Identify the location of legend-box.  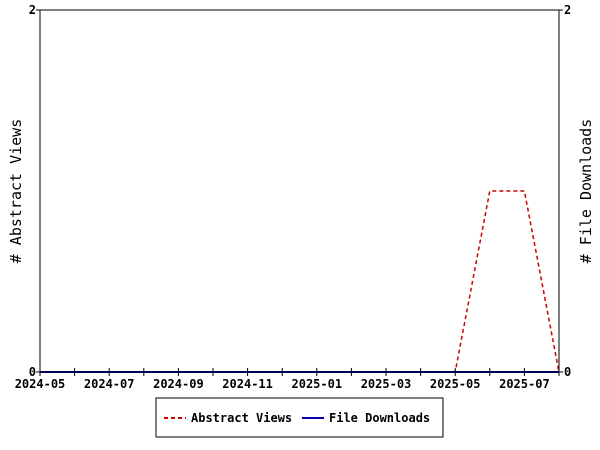
(299, 417).